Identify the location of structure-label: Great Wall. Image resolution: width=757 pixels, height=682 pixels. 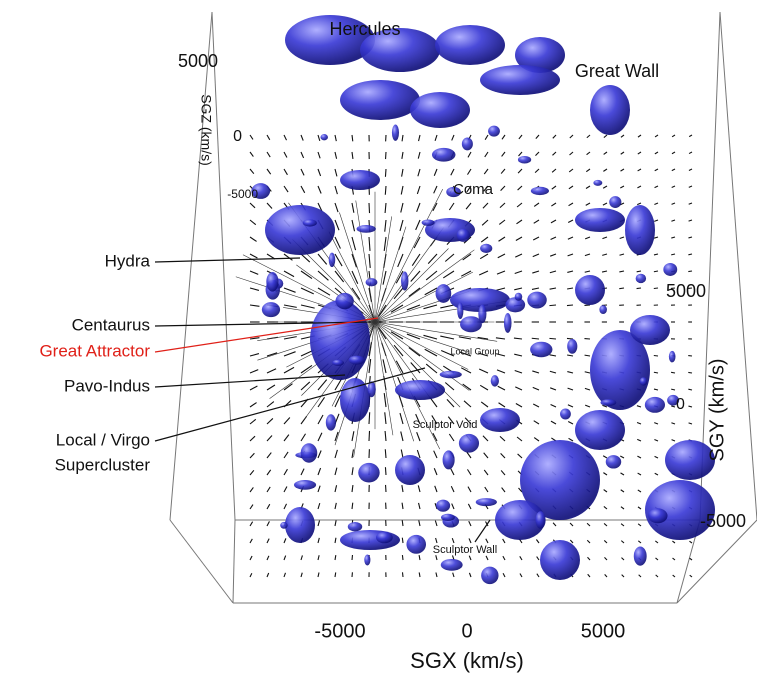
(617, 71).